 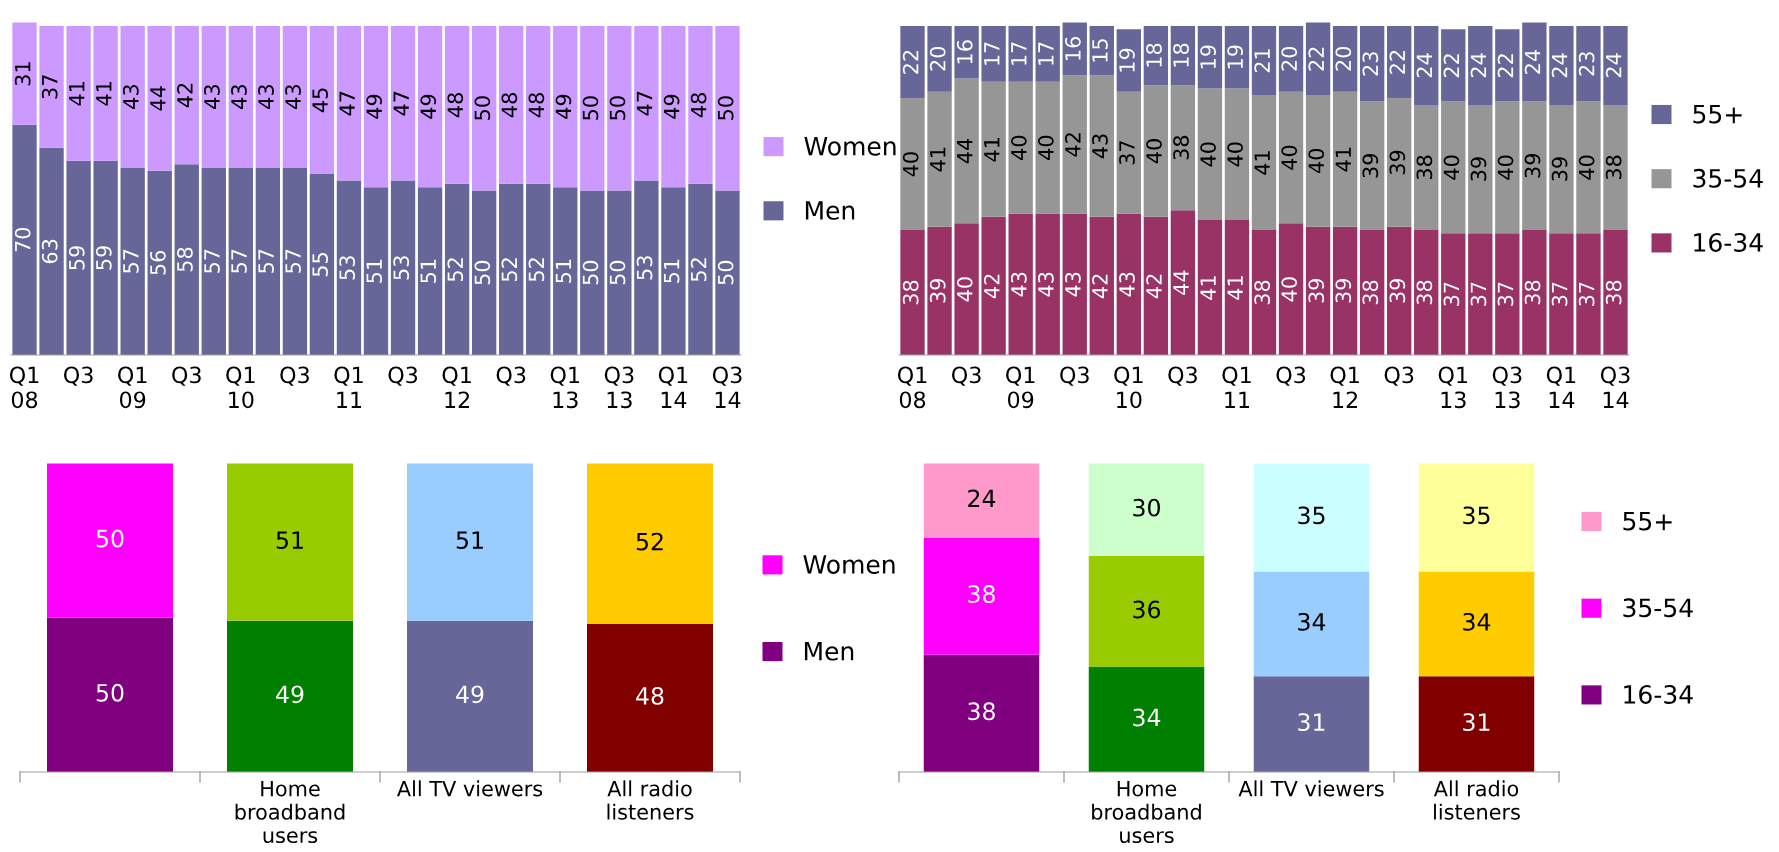 What do you see at coordinates (964, 52) in the screenshot?
I see `data-label: 16` at bounding box center [964, 52].